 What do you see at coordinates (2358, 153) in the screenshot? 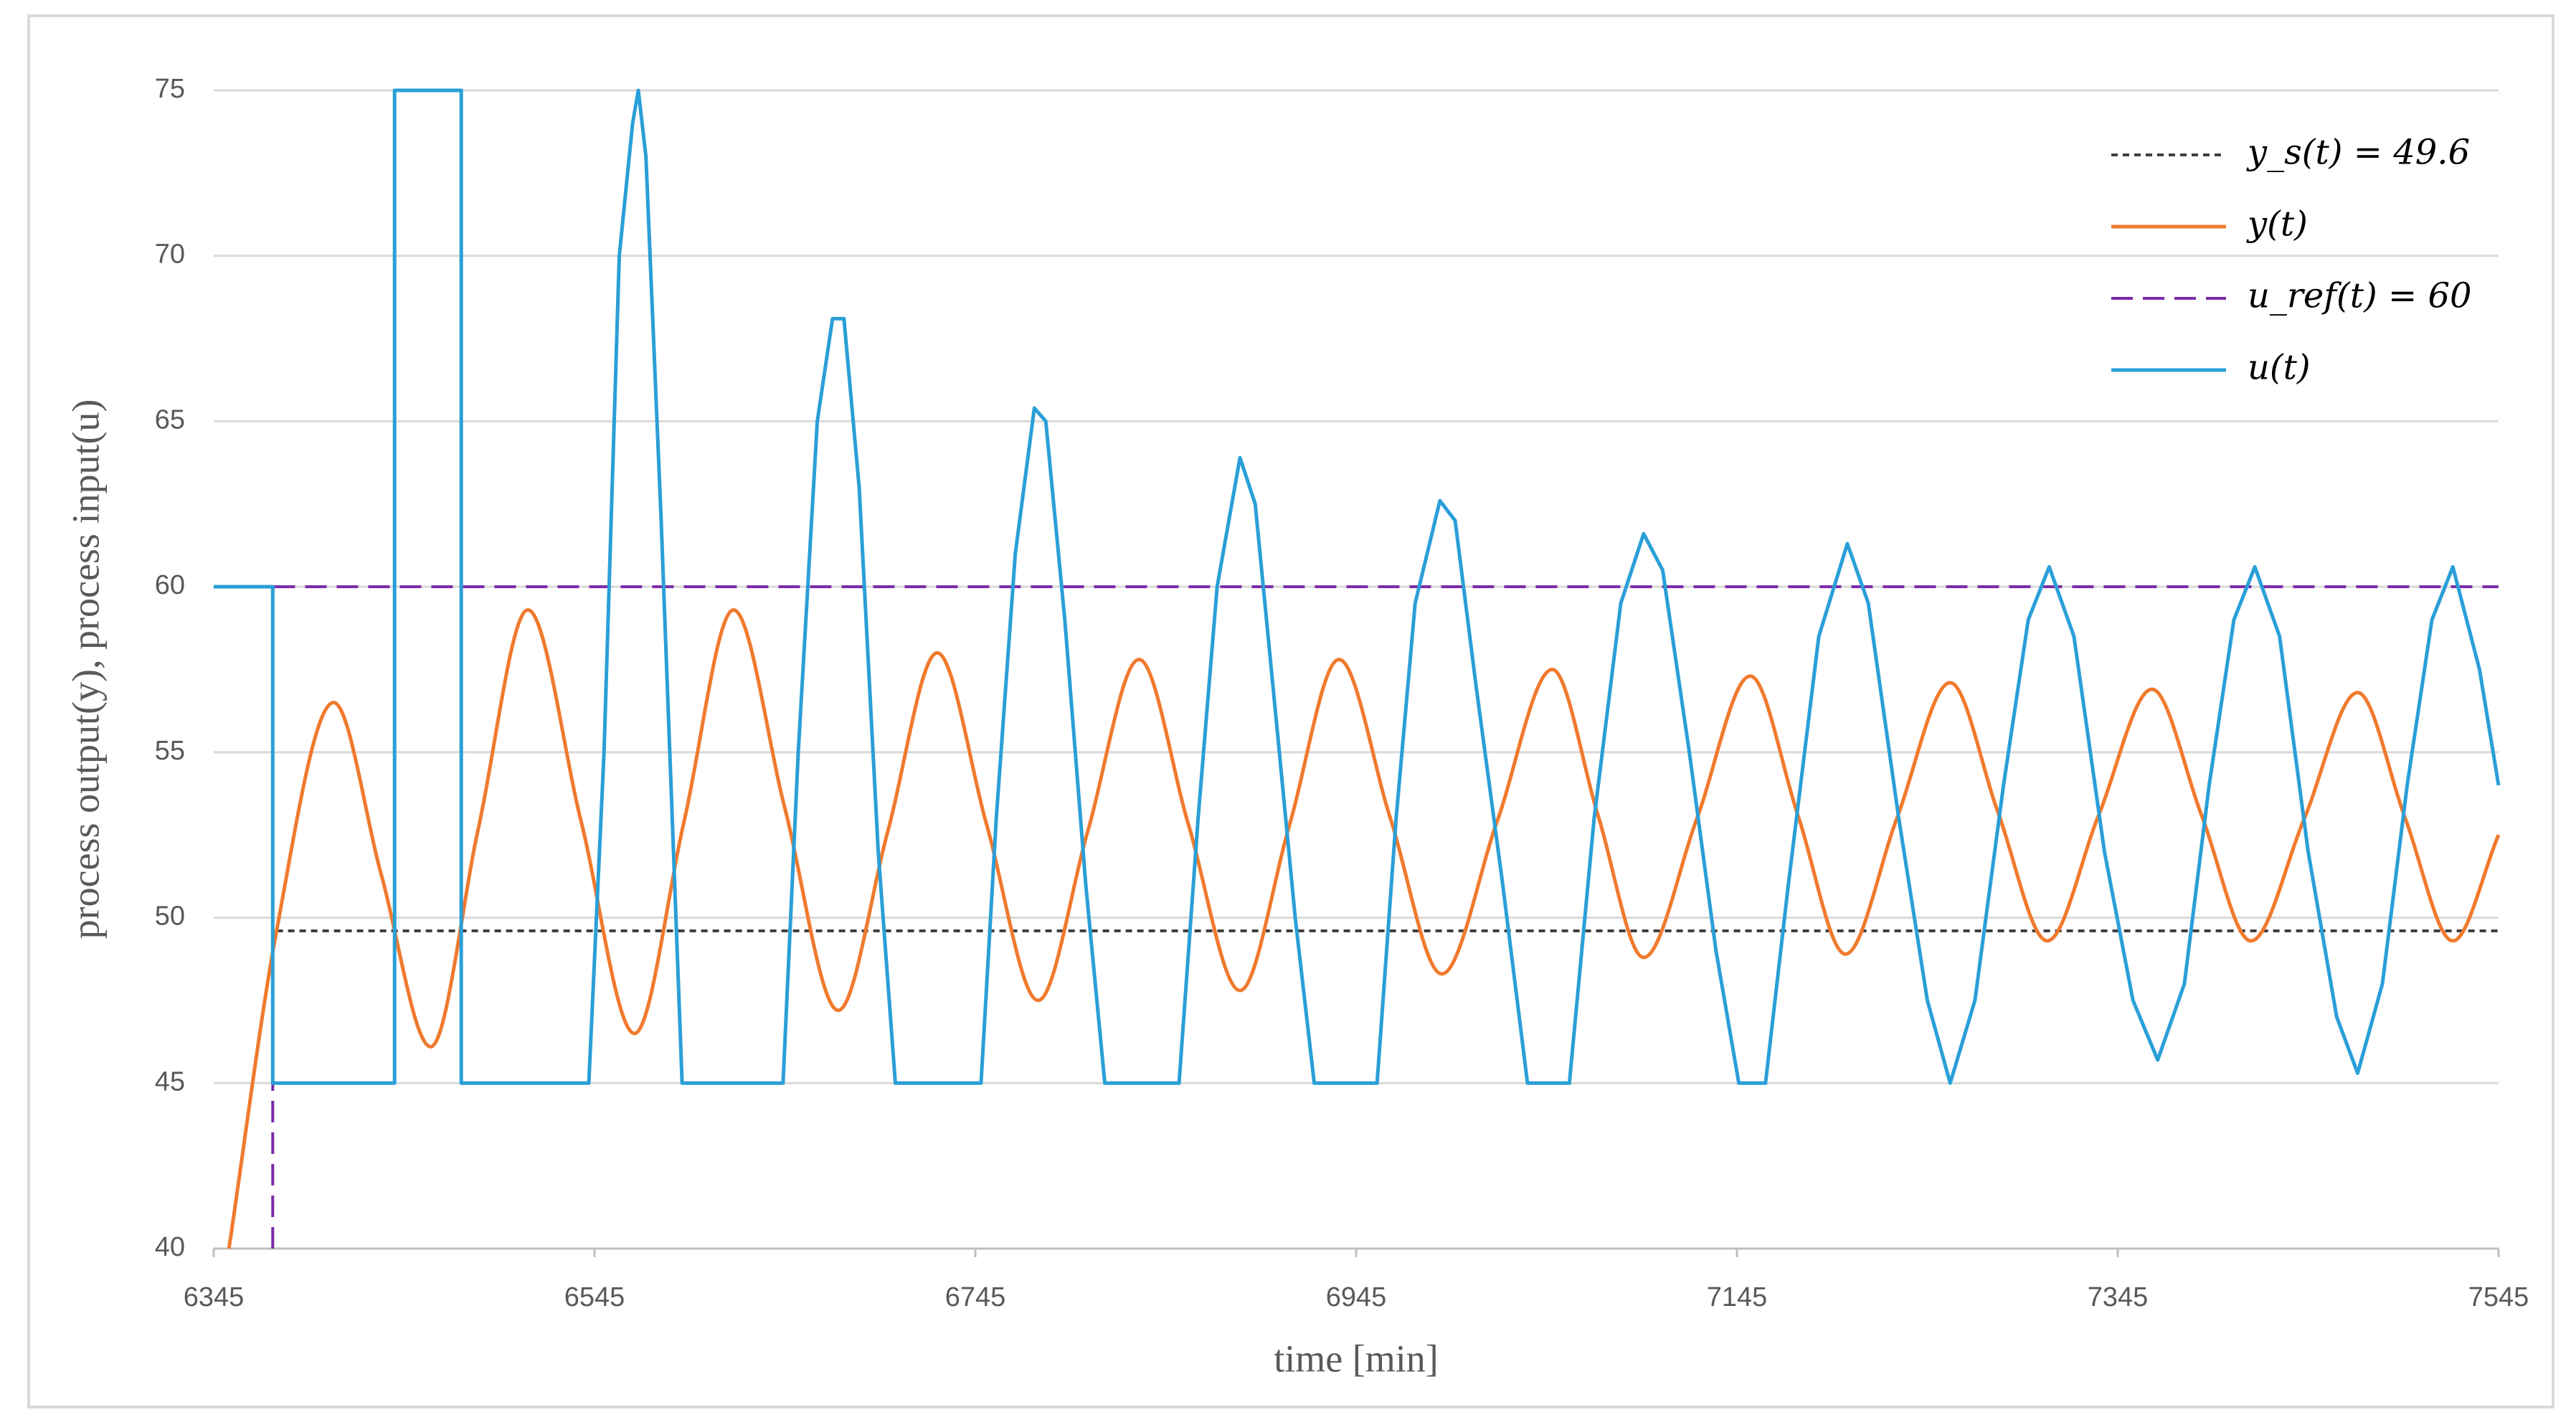
I see `legend-label: y_s(t) = 49.6` at bounding box center [2358, 153].